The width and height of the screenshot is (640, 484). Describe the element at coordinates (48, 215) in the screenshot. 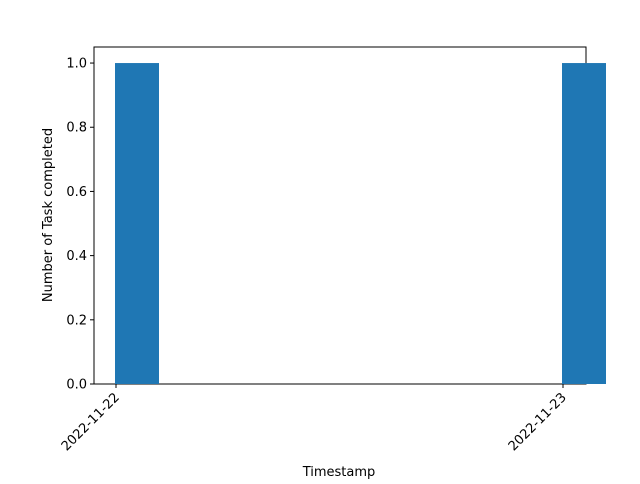

I see `y-axis-label: Number of Task completed` at that location.